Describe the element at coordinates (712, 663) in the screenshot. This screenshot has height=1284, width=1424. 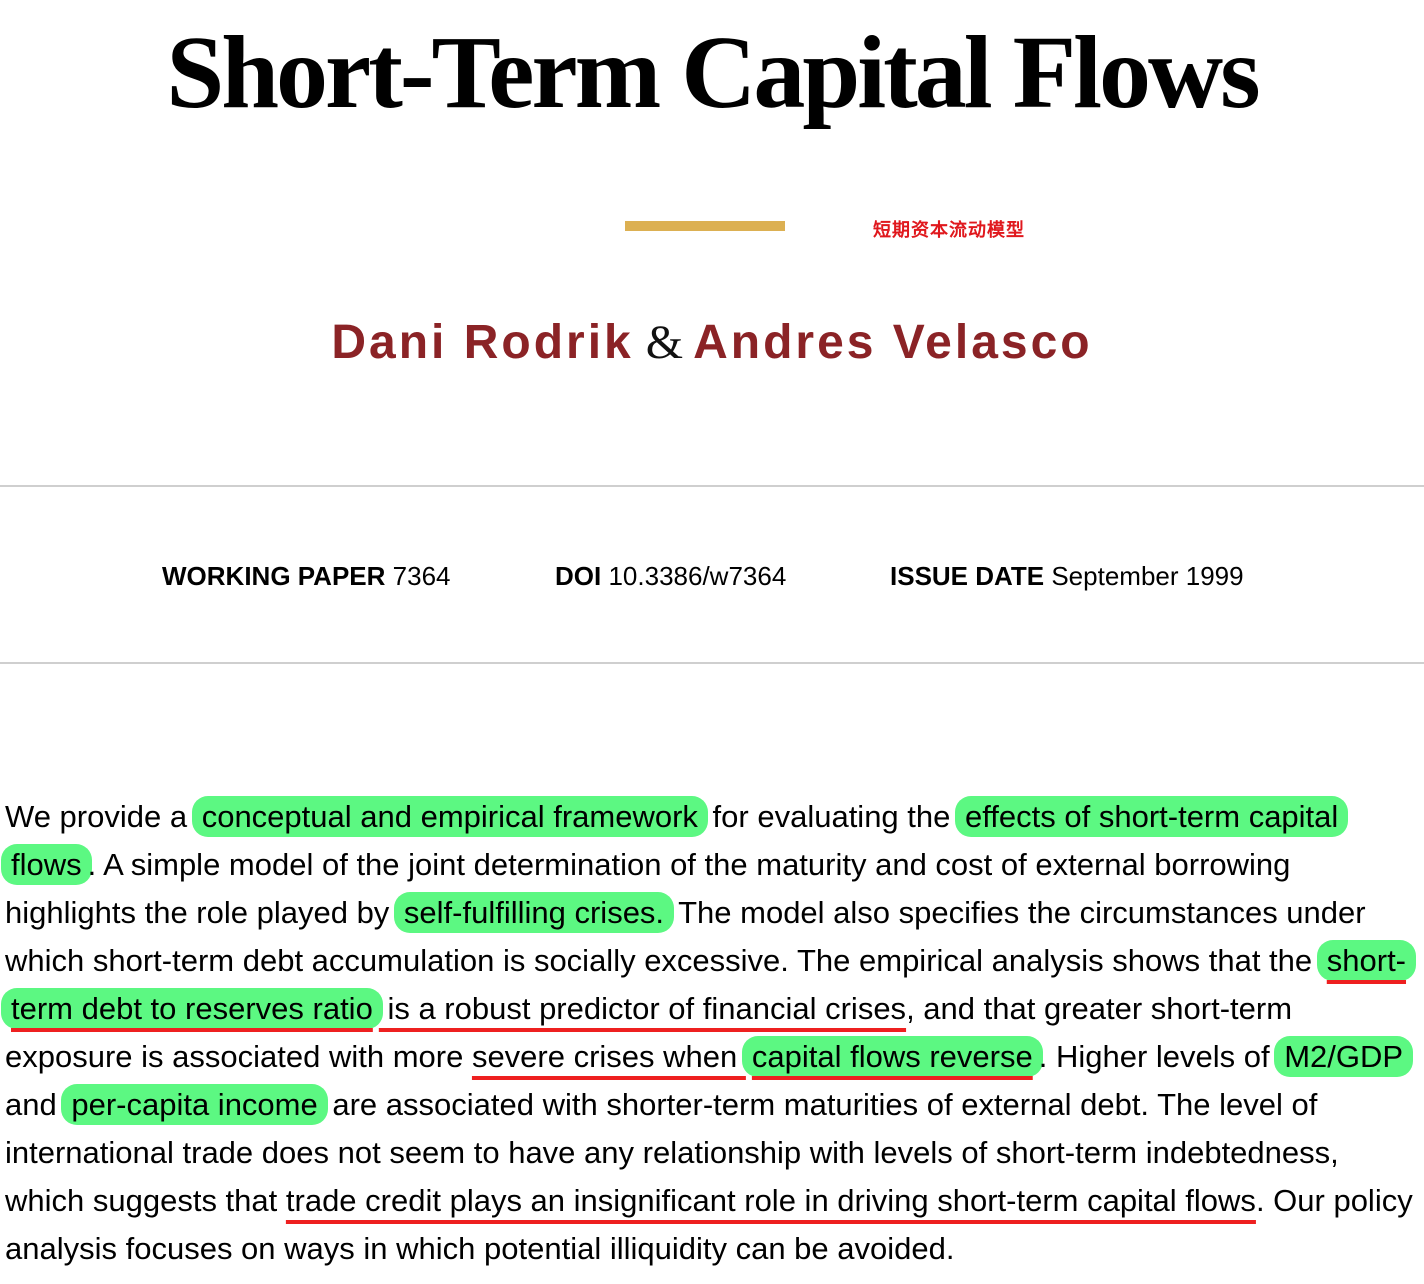
I see `divider-bottom` at that location.